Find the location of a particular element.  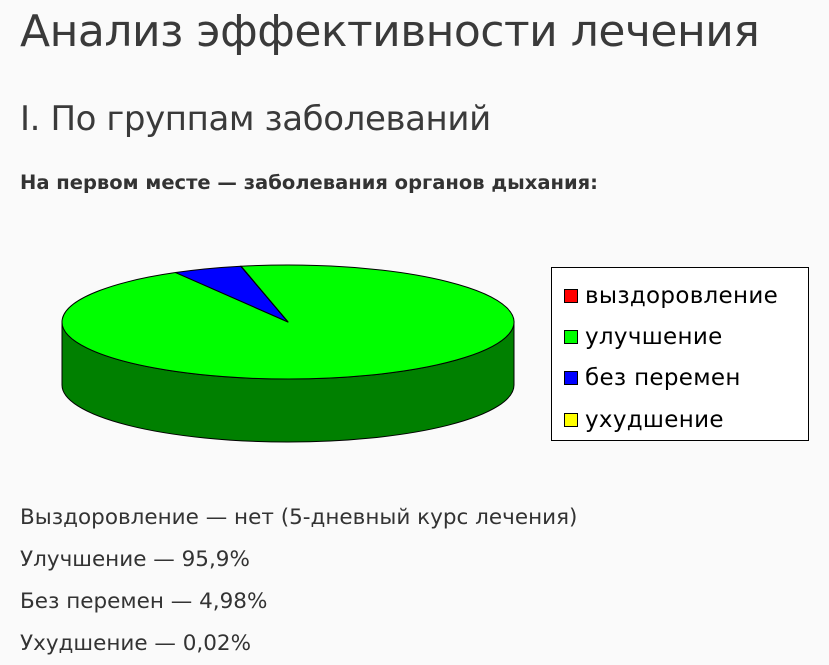

legend-item-no-change: без перемен is located at coordinates (652, 378).